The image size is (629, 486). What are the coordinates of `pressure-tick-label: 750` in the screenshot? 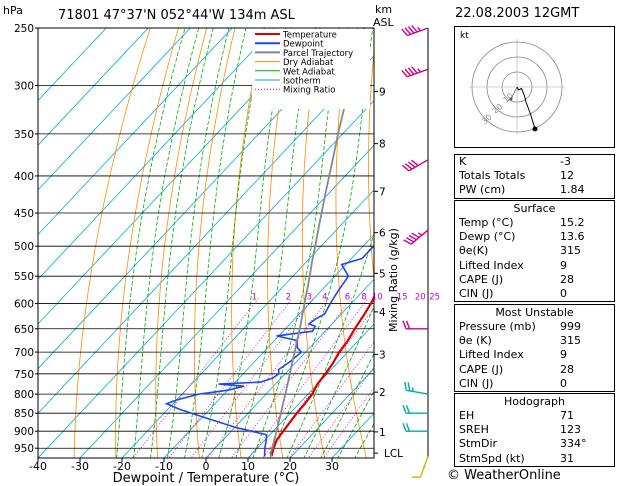 It's located at (24, 375).